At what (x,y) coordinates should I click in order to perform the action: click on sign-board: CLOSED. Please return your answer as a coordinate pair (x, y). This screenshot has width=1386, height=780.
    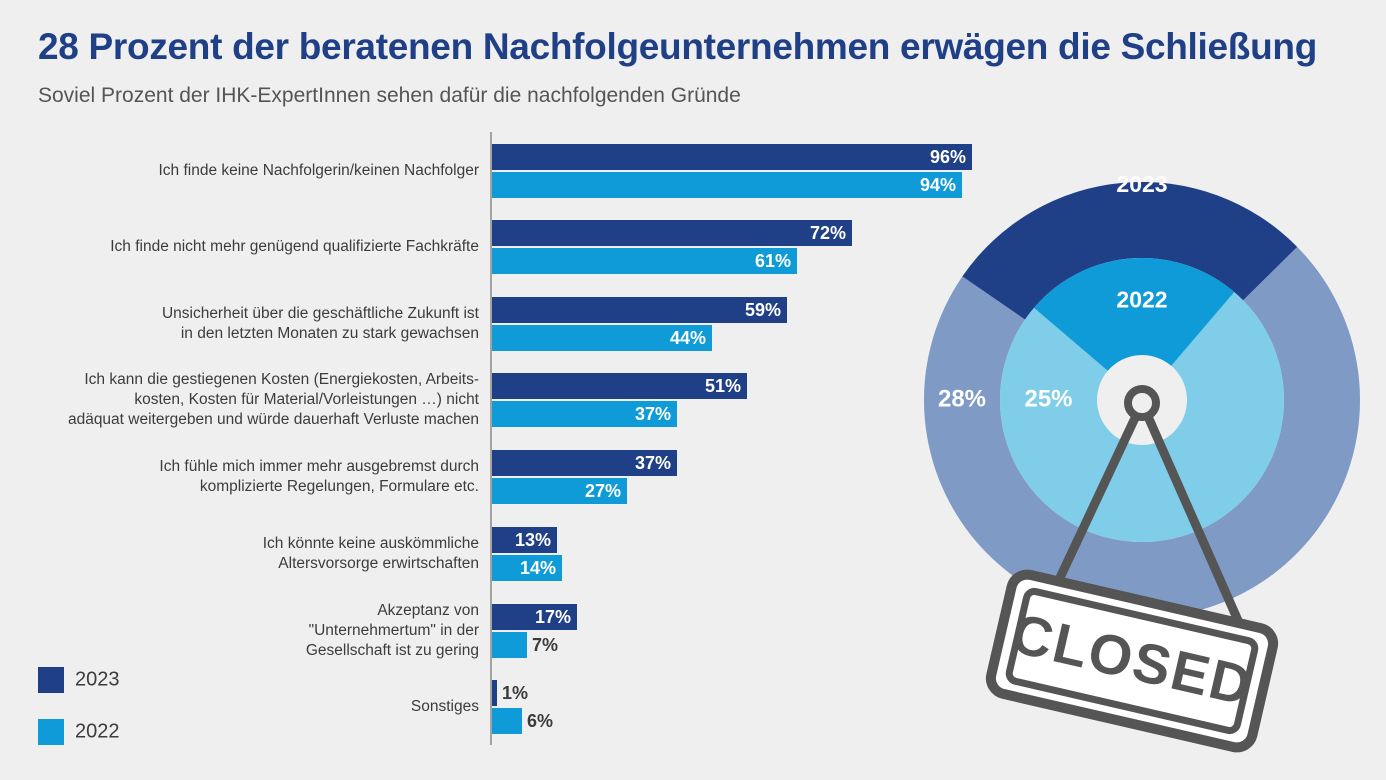
    Looking at the image, I should click on (1132, 661).